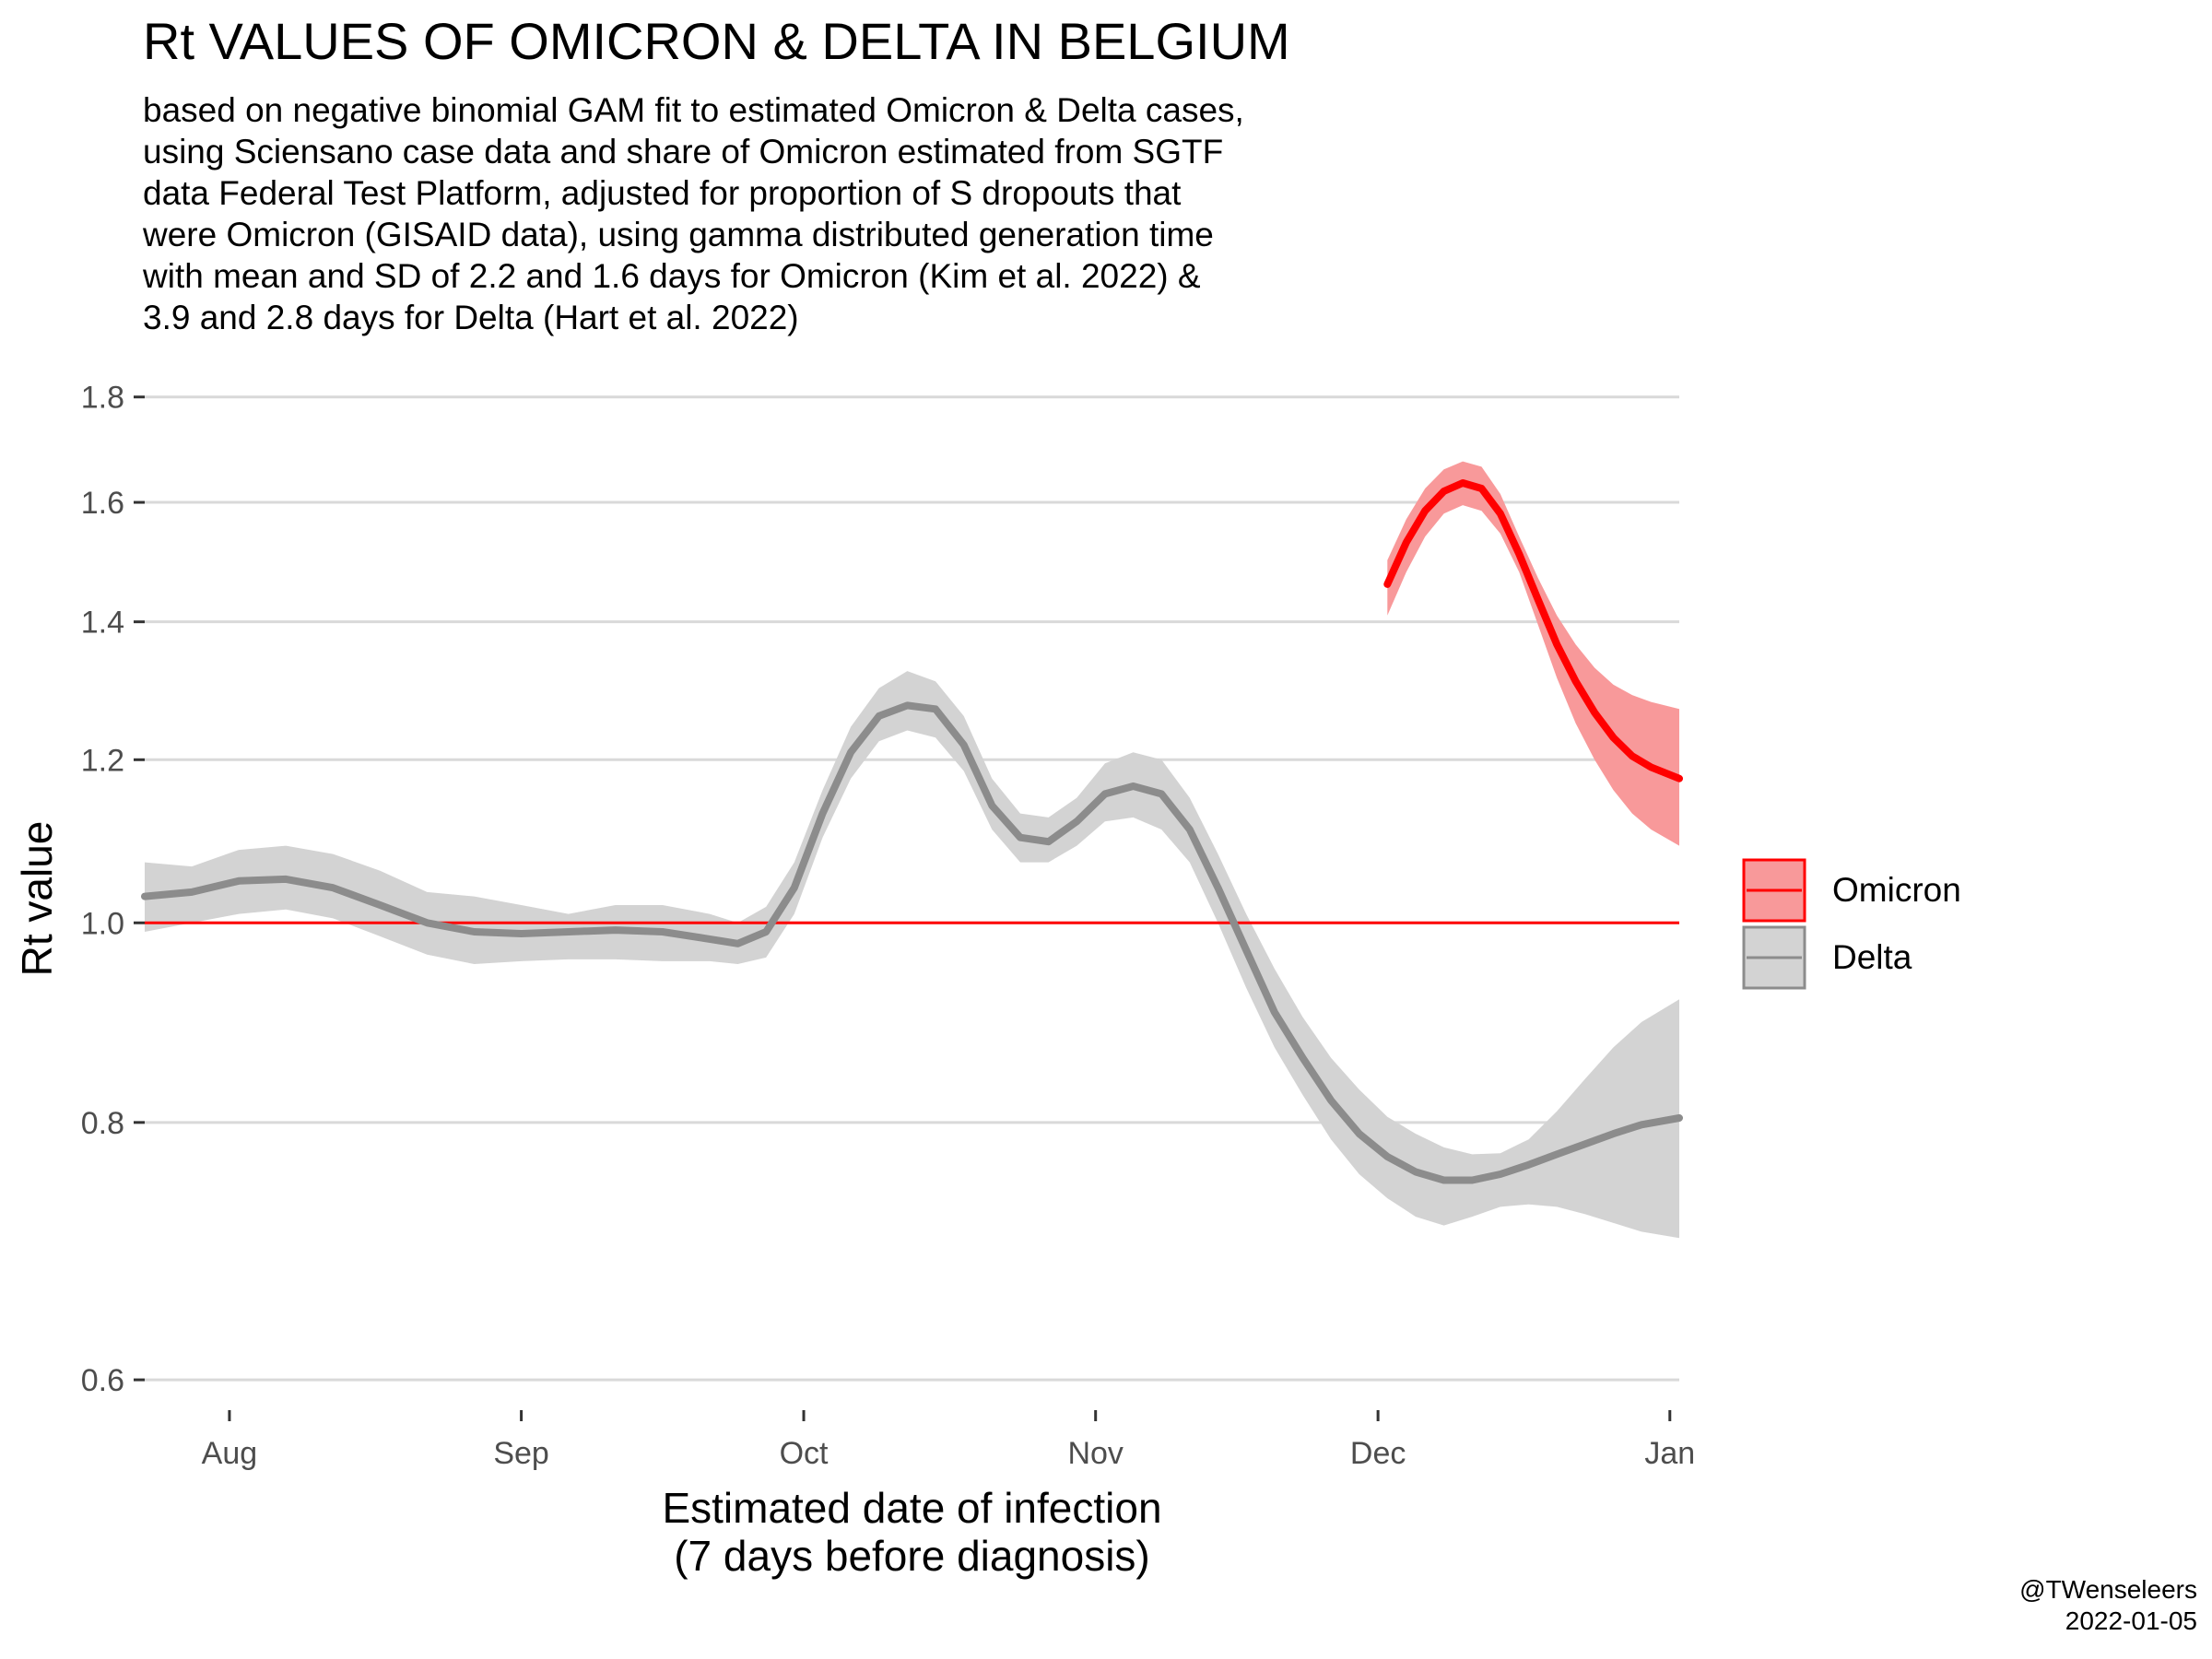  What do you see at coordinates (912, 1556) in the screenshot?
I see `x-axis-title: (7 days before diagnosis)` at bounding box center [912, 1556].